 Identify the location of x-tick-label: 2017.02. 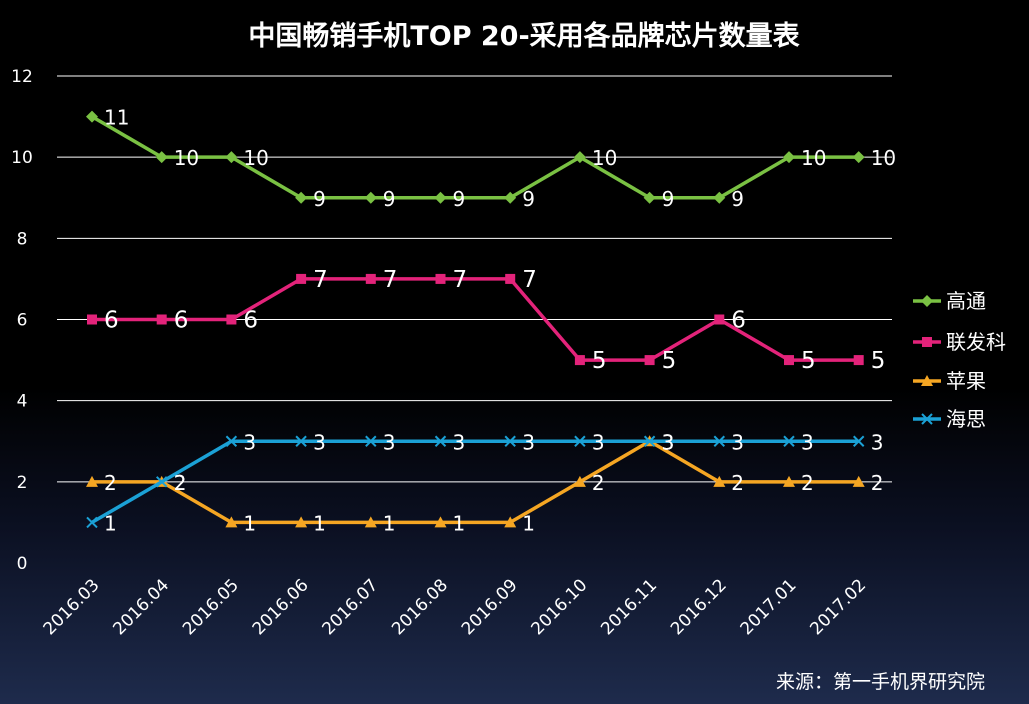
(838, 607).